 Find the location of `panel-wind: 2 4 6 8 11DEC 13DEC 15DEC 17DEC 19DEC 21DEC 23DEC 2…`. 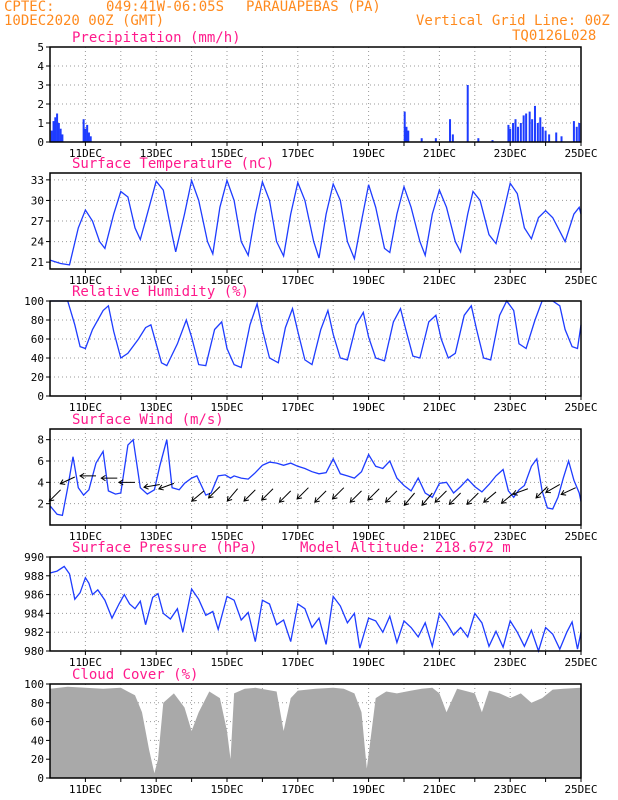

panel-wind: 2 4 6 8 11DEC 13DEC 15DEC 17DEC 19DEC 21DEC 23DEC 2… is located at coordinates (317, 477).